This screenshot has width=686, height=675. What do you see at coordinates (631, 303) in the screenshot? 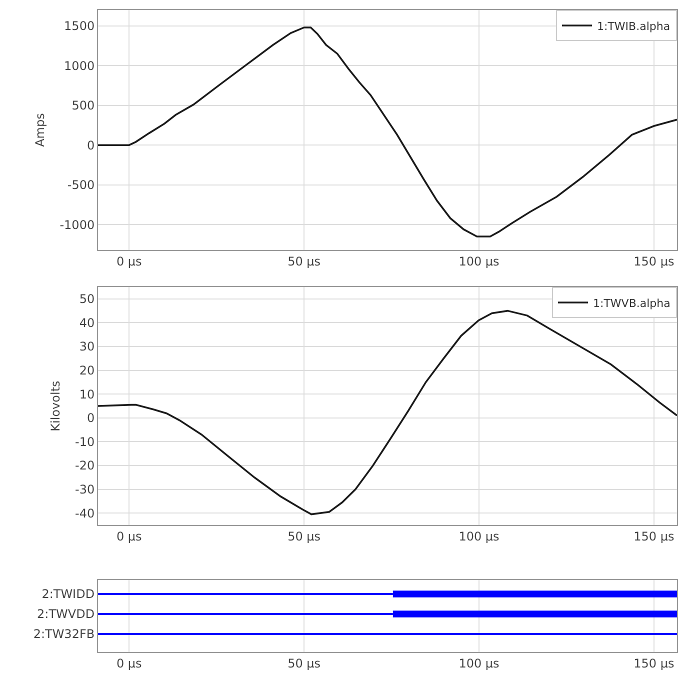
I see `legend-label: 1:TWVB.alpha` at bounding box center [631, 303].